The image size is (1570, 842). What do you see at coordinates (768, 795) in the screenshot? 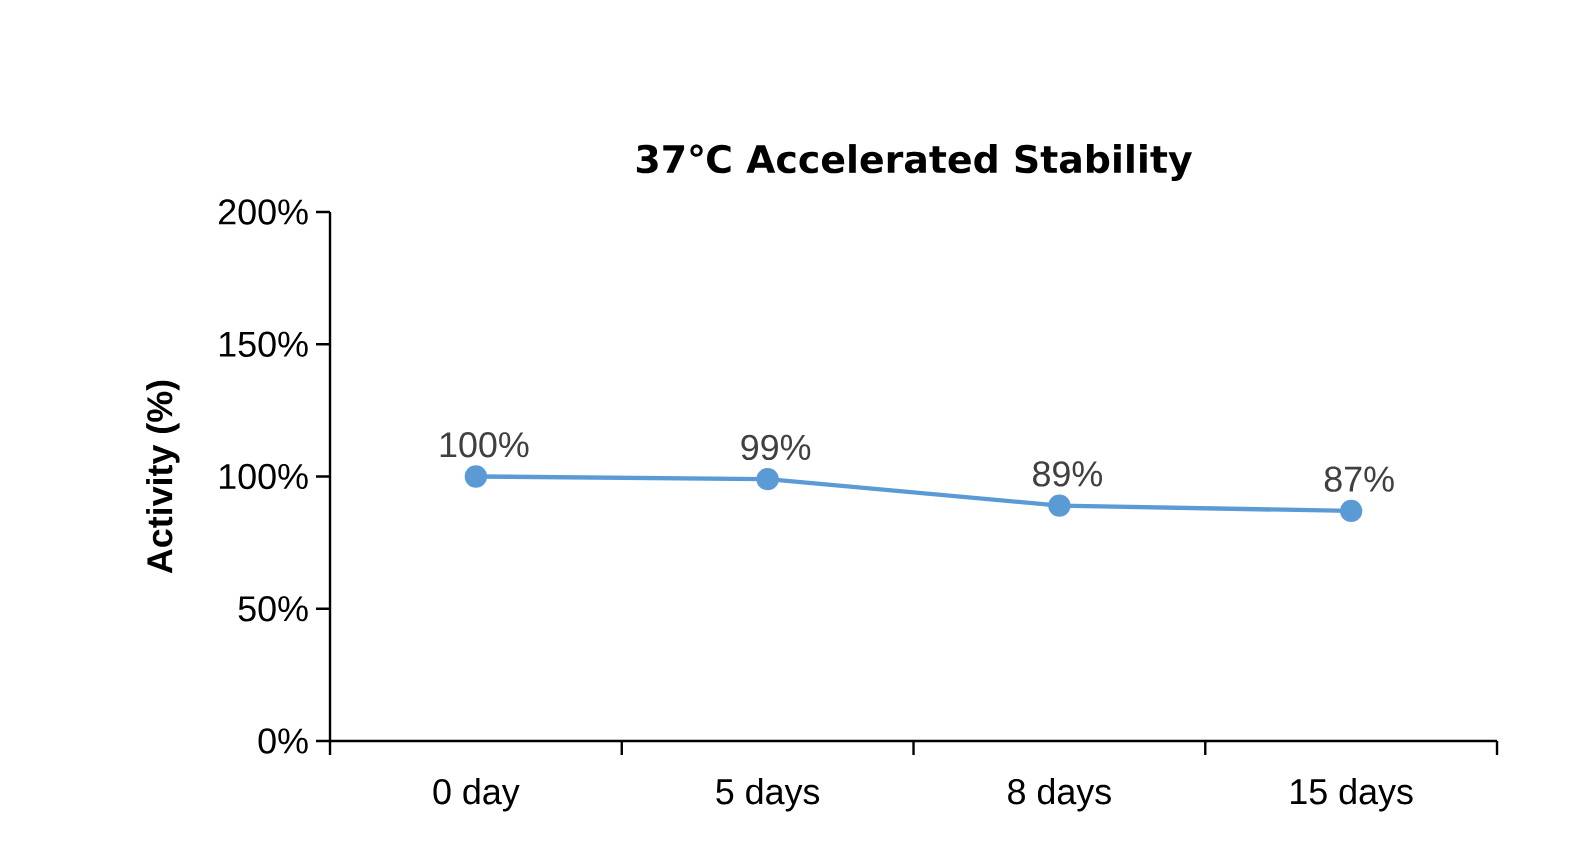
I see `x-tick-label: 5 days` at bounding box center [768, 795].